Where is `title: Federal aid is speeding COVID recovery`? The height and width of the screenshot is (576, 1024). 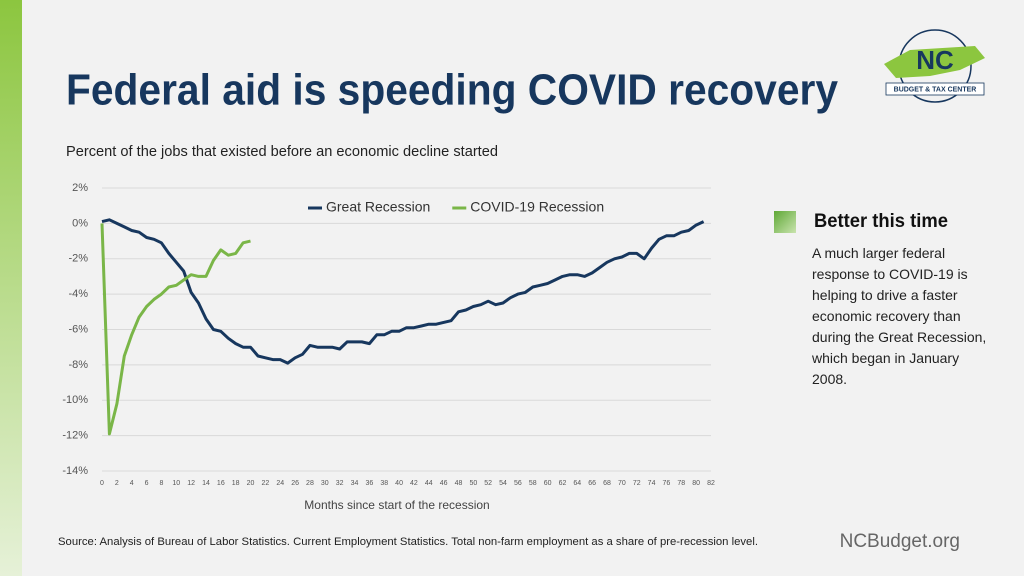
title: Federal aid is speeding COVID recovery is located at coordinates (452, 90).